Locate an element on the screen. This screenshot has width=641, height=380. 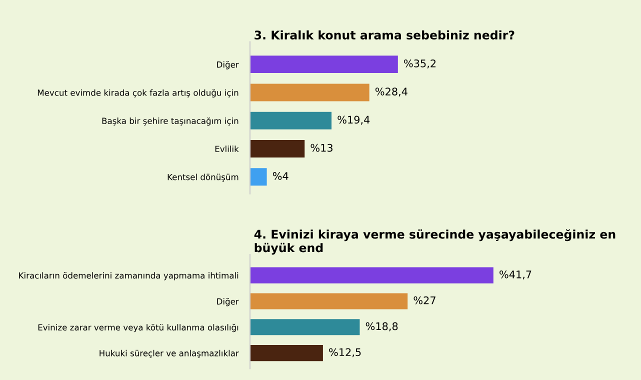
y-tick-label: Kiracıların ödemelerini zamanında yapmama ihtimali is located at coordinates (128, 276).